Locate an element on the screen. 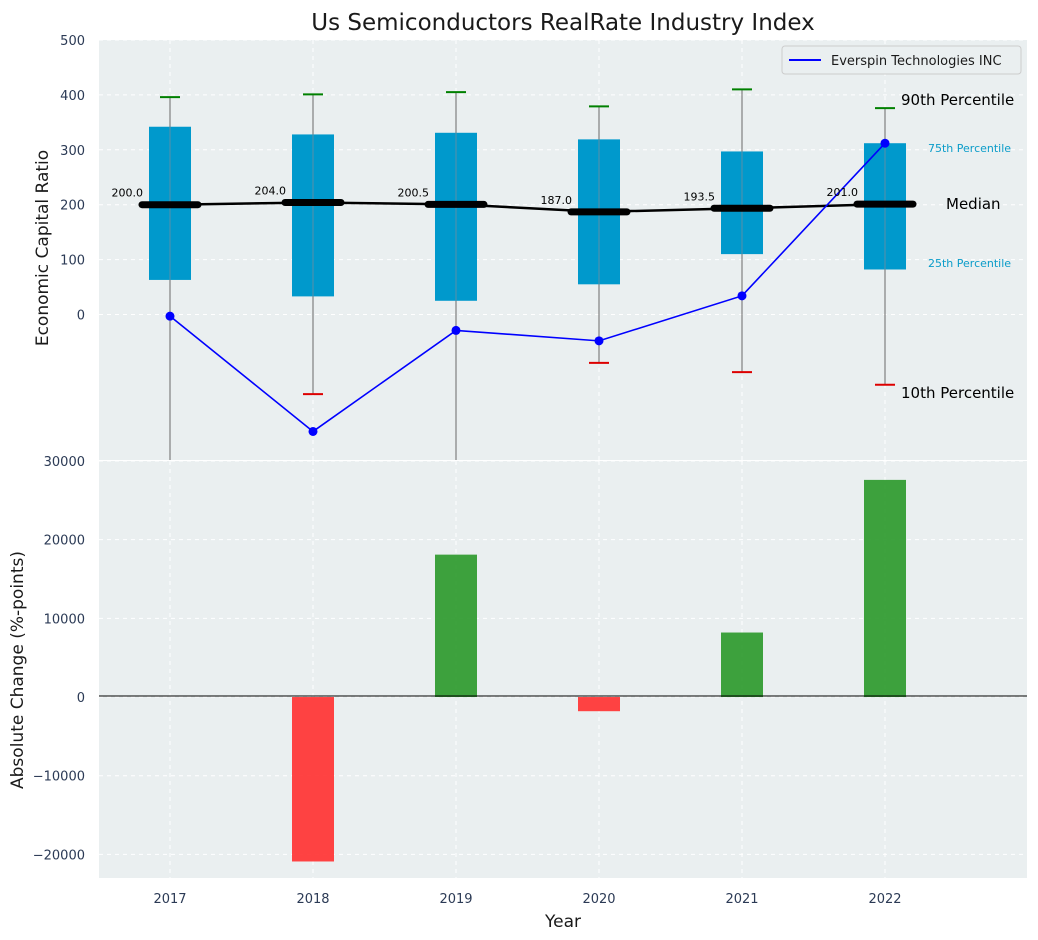  company-point-2022 is located at coordinates (885, 143).